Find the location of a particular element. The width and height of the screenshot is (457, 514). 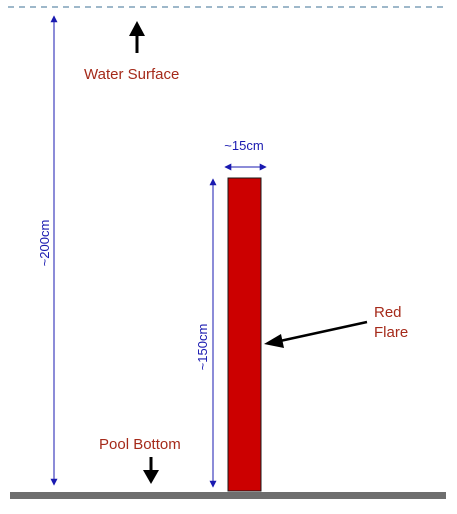

water-surface-label: Water Surface is located at coordinates (131, 74).